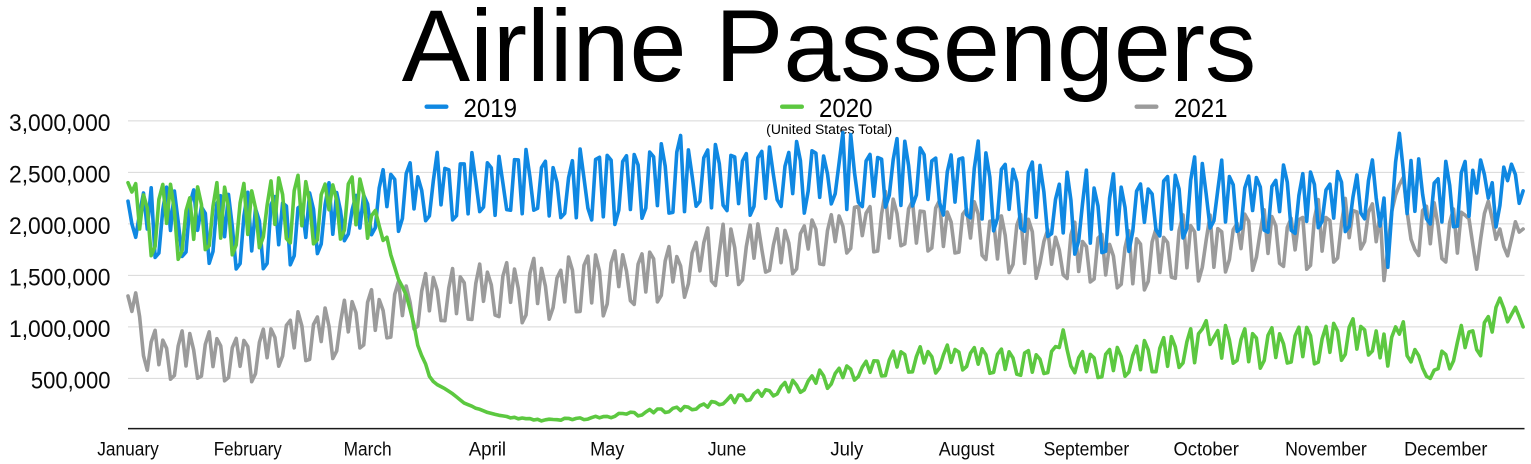 This screenshot has width=1531, height=464. Describe the element at coordinates (60, 174) in the screenshot. I see `svg-text: 2,500,000` at that location.